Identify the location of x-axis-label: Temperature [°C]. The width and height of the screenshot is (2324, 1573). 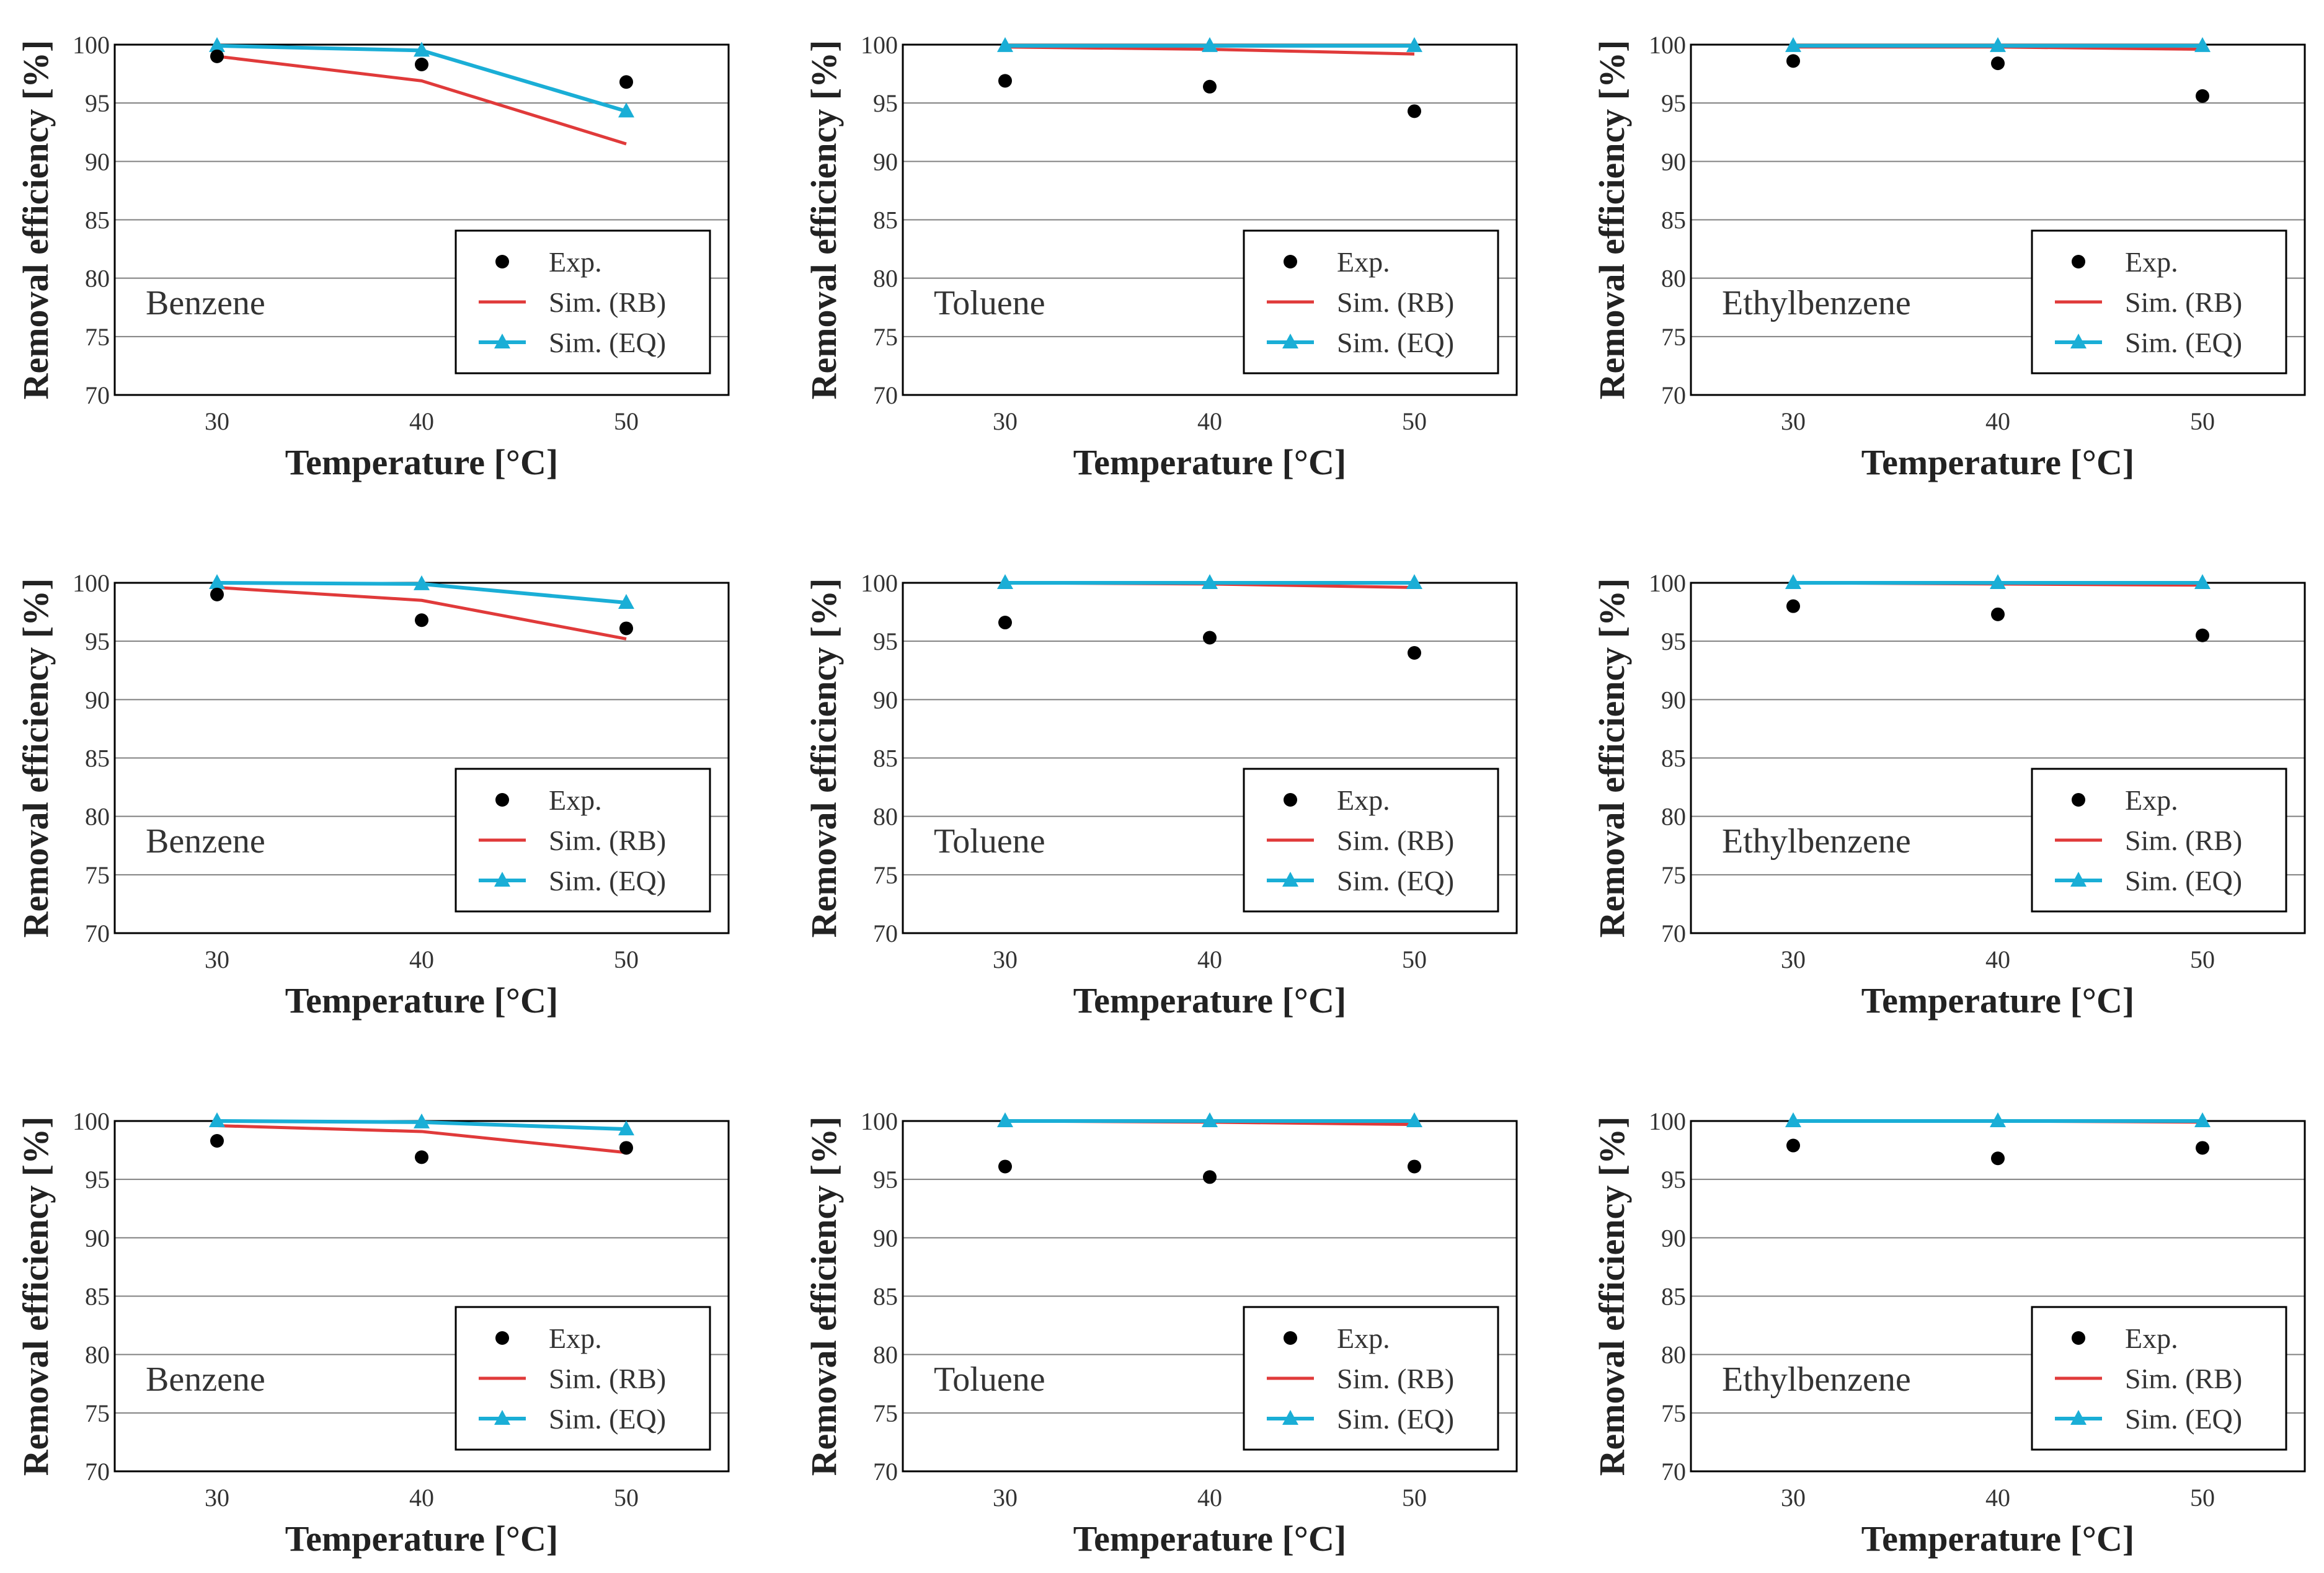
(1210, 1539).